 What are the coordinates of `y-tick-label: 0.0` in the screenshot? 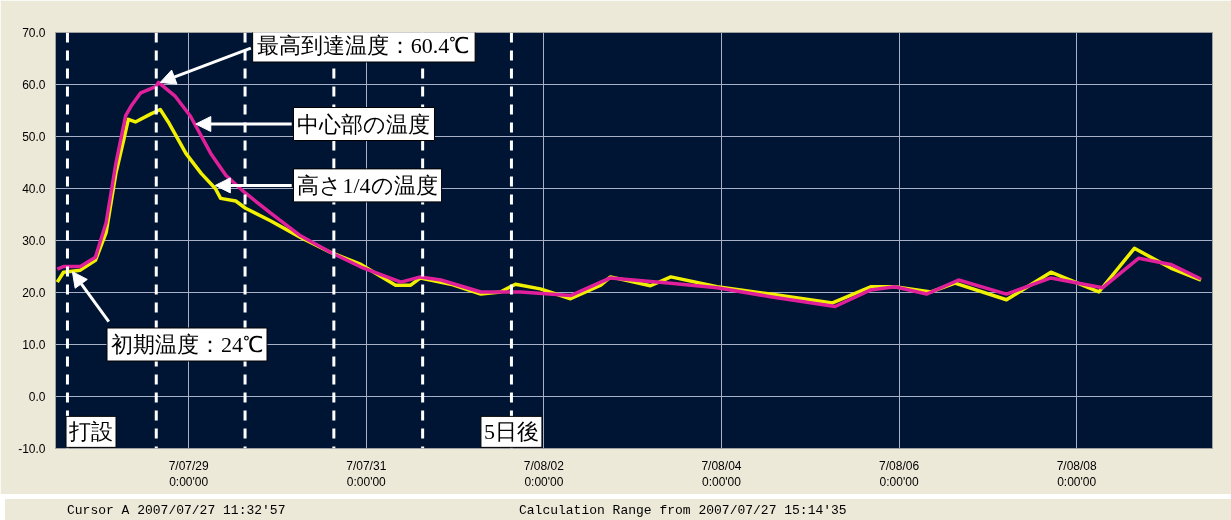 It's located at (37, 397).